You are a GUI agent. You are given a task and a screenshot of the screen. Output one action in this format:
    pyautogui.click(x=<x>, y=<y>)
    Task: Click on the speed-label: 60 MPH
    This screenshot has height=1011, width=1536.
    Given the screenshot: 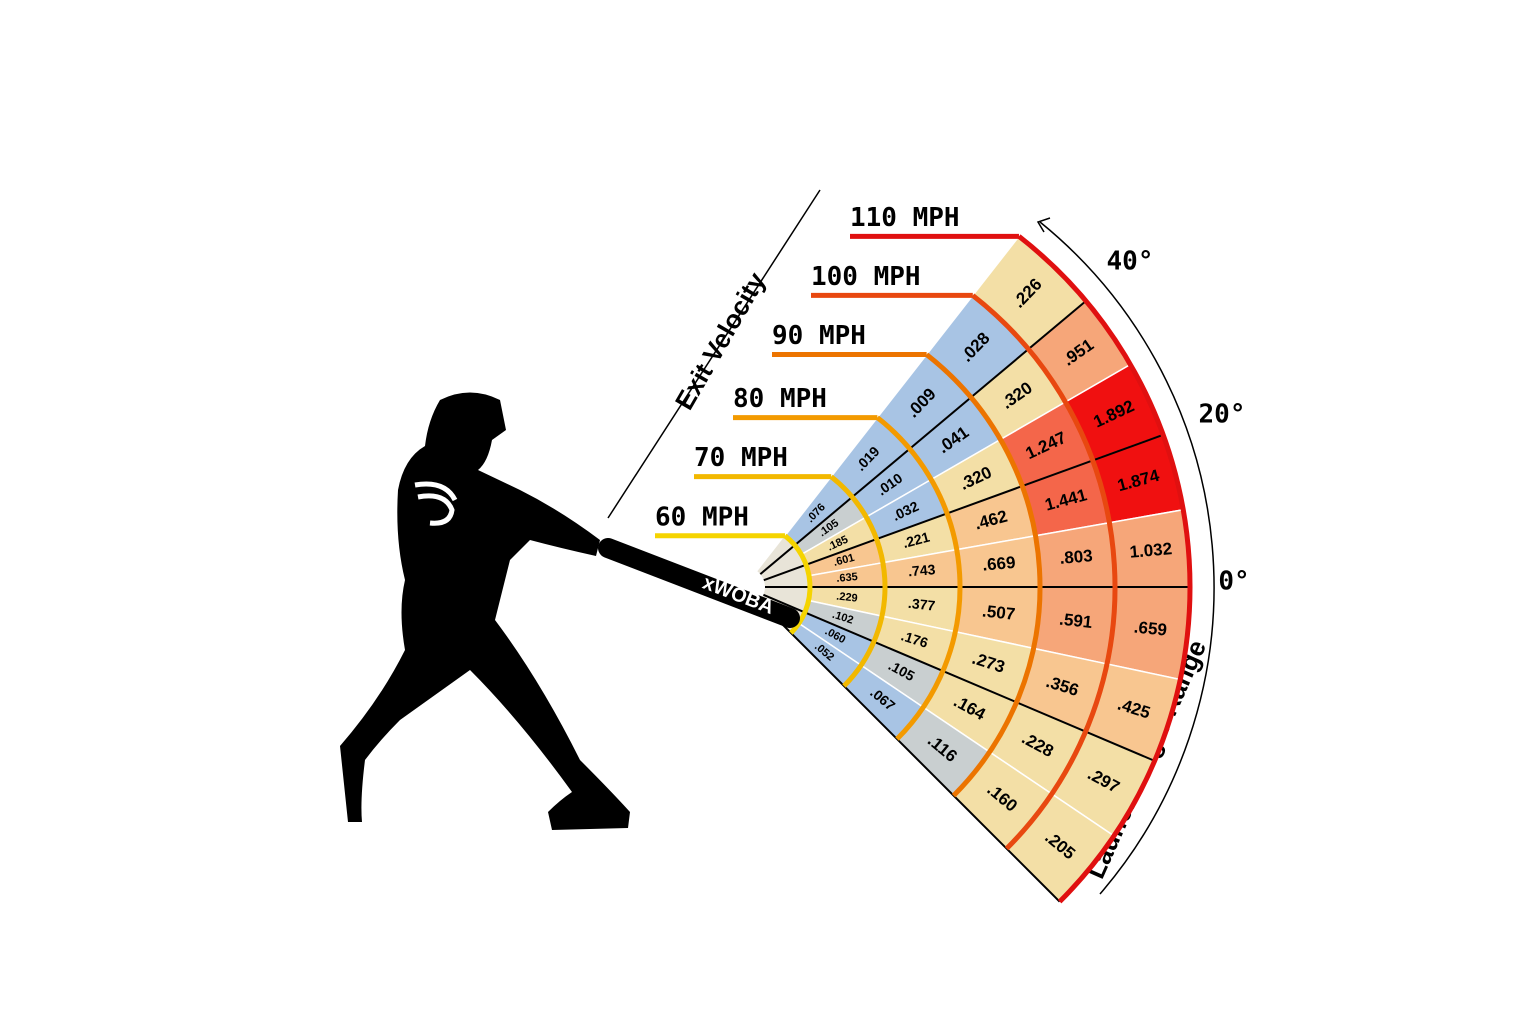 What is the action you would take?
    pyautogui.click(x=702, y=517)
    